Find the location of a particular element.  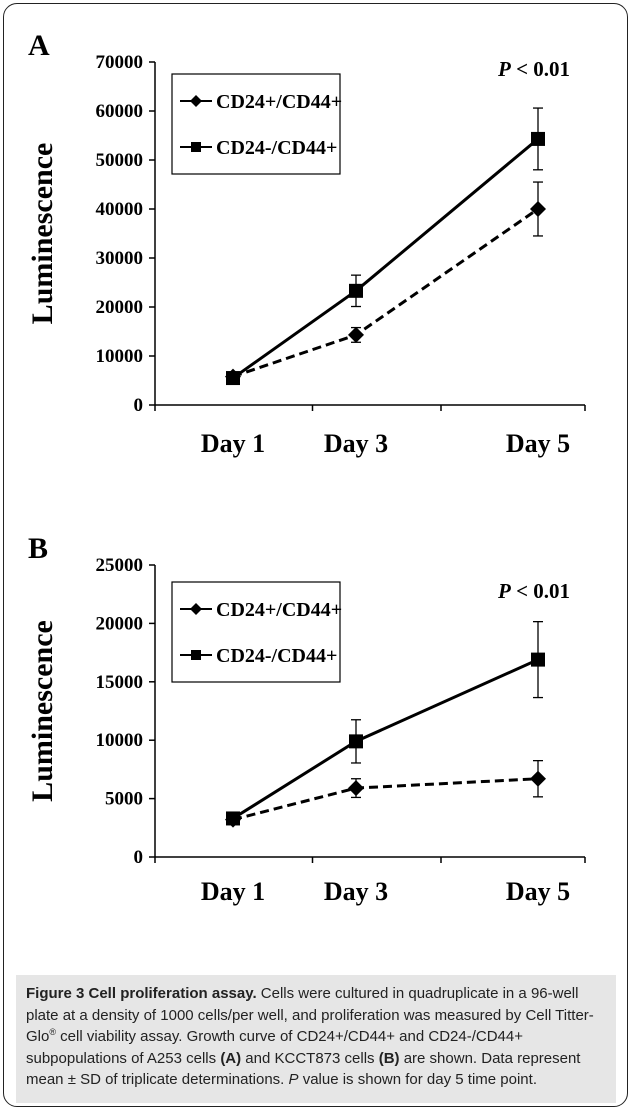

caption-text-5: value is shown for day 5 time point. is located at coordinates (417, 1079).